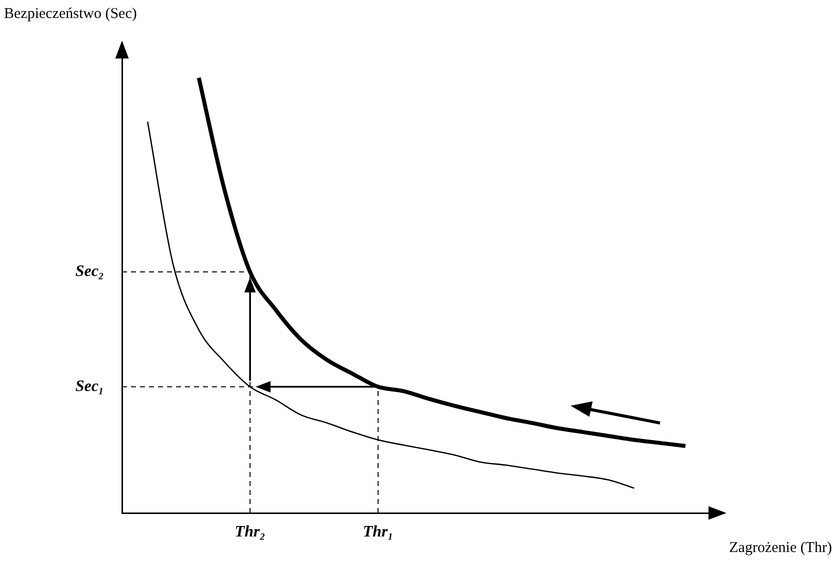 The height and width of the screenshot is (571, 836). What do you see at coordinates (378, 532) in the screenshot?
I see `x-tick-label: Thr₁` at bounding box center [378, 532].